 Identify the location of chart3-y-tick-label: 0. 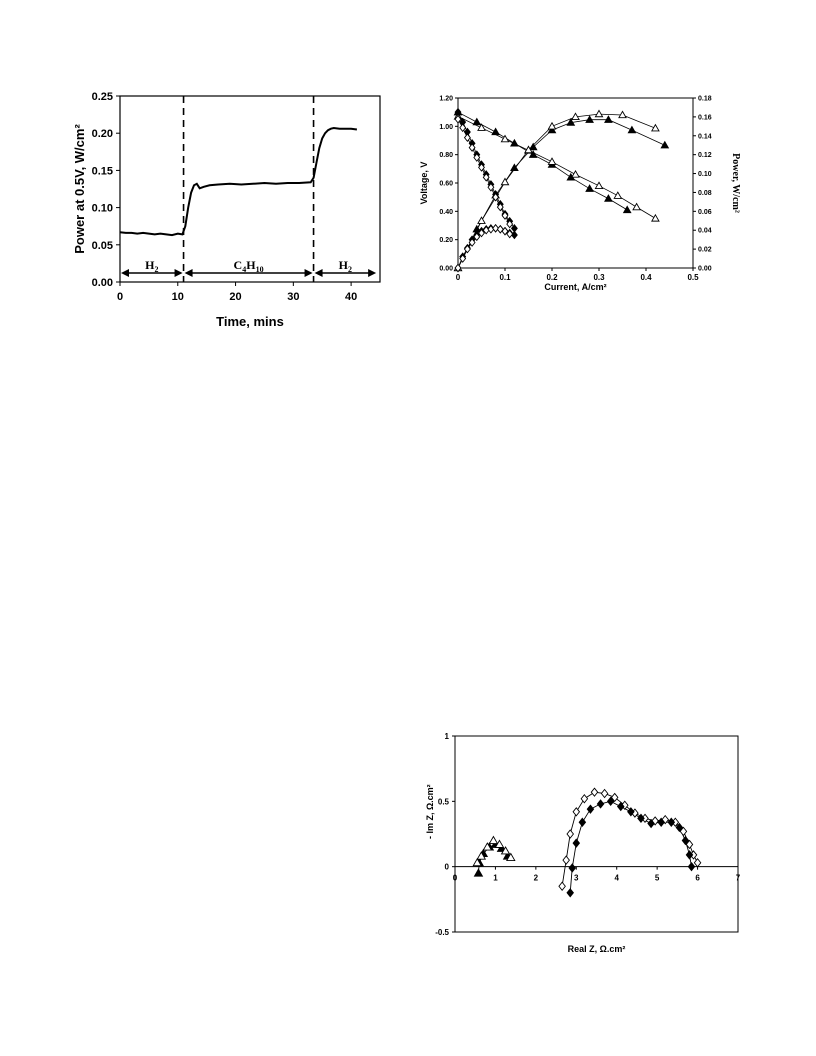
(447, 867).